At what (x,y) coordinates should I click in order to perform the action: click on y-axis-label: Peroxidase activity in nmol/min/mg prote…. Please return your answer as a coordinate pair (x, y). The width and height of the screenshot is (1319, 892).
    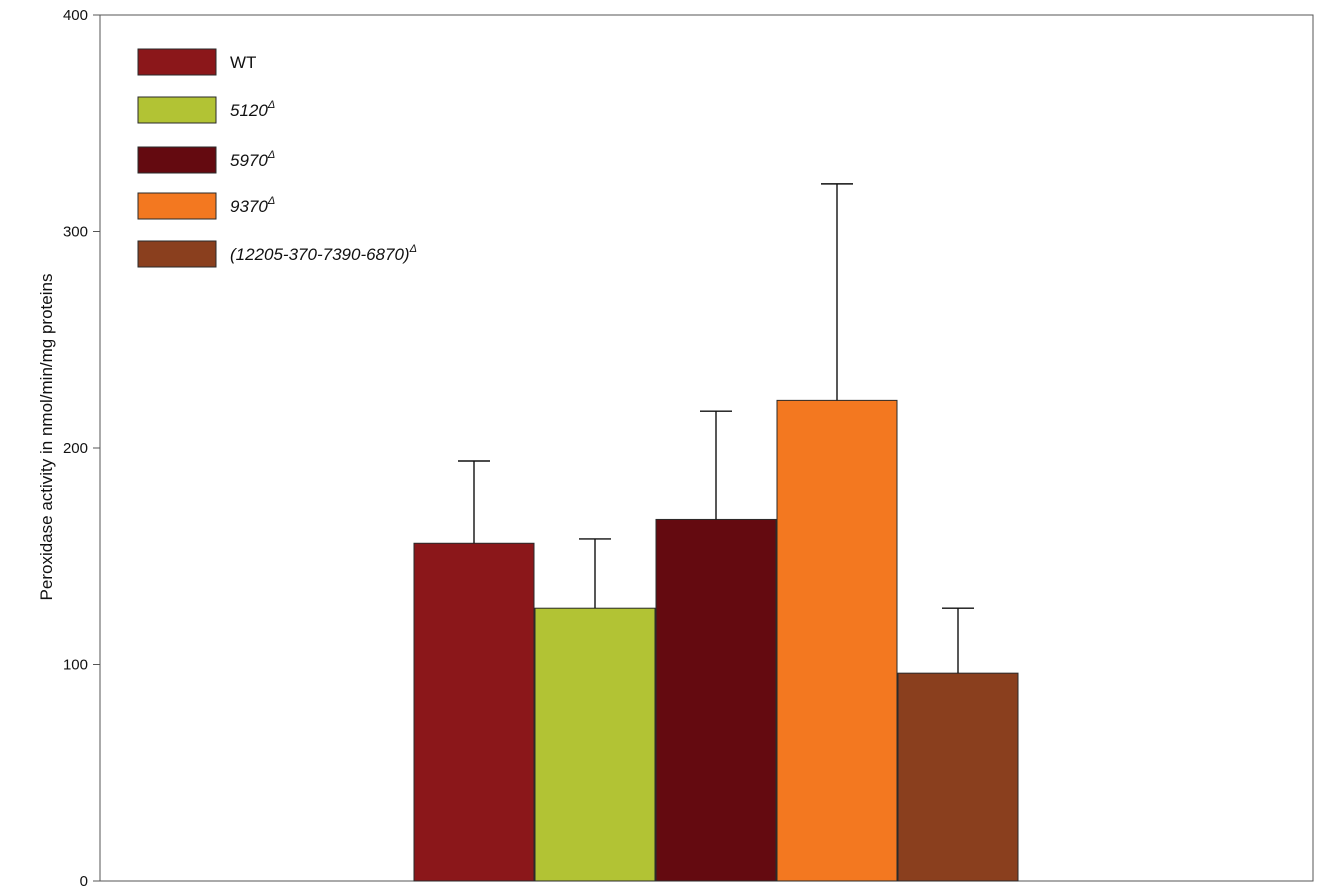
    Looking at the image, I should click on (46, 437).